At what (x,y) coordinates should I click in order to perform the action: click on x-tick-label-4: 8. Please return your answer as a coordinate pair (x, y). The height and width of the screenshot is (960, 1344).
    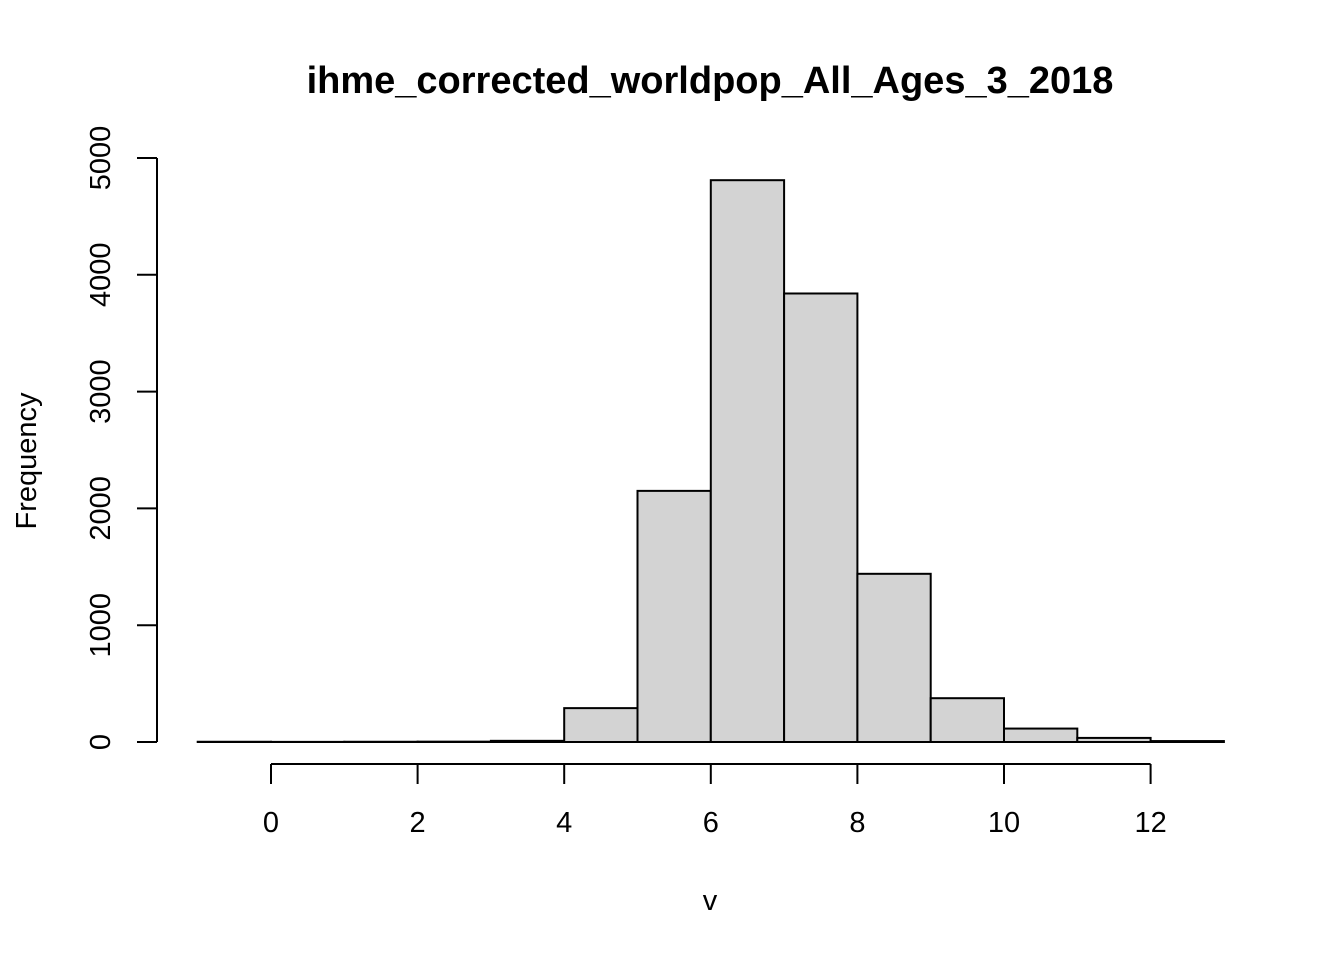
    Looking at the image, I should click on (857, 823).